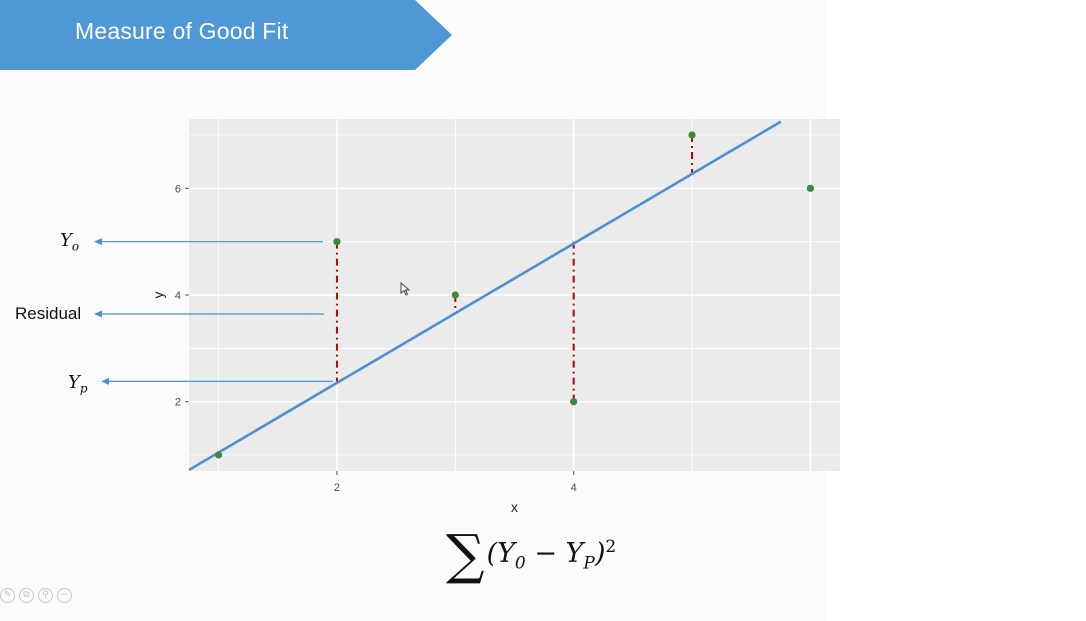 The height and width of the screenshot is (621, 1086). Describe the element at coordinates (105, 381) in the screenshot. I see `arrow-y-predicted-head` at that location.